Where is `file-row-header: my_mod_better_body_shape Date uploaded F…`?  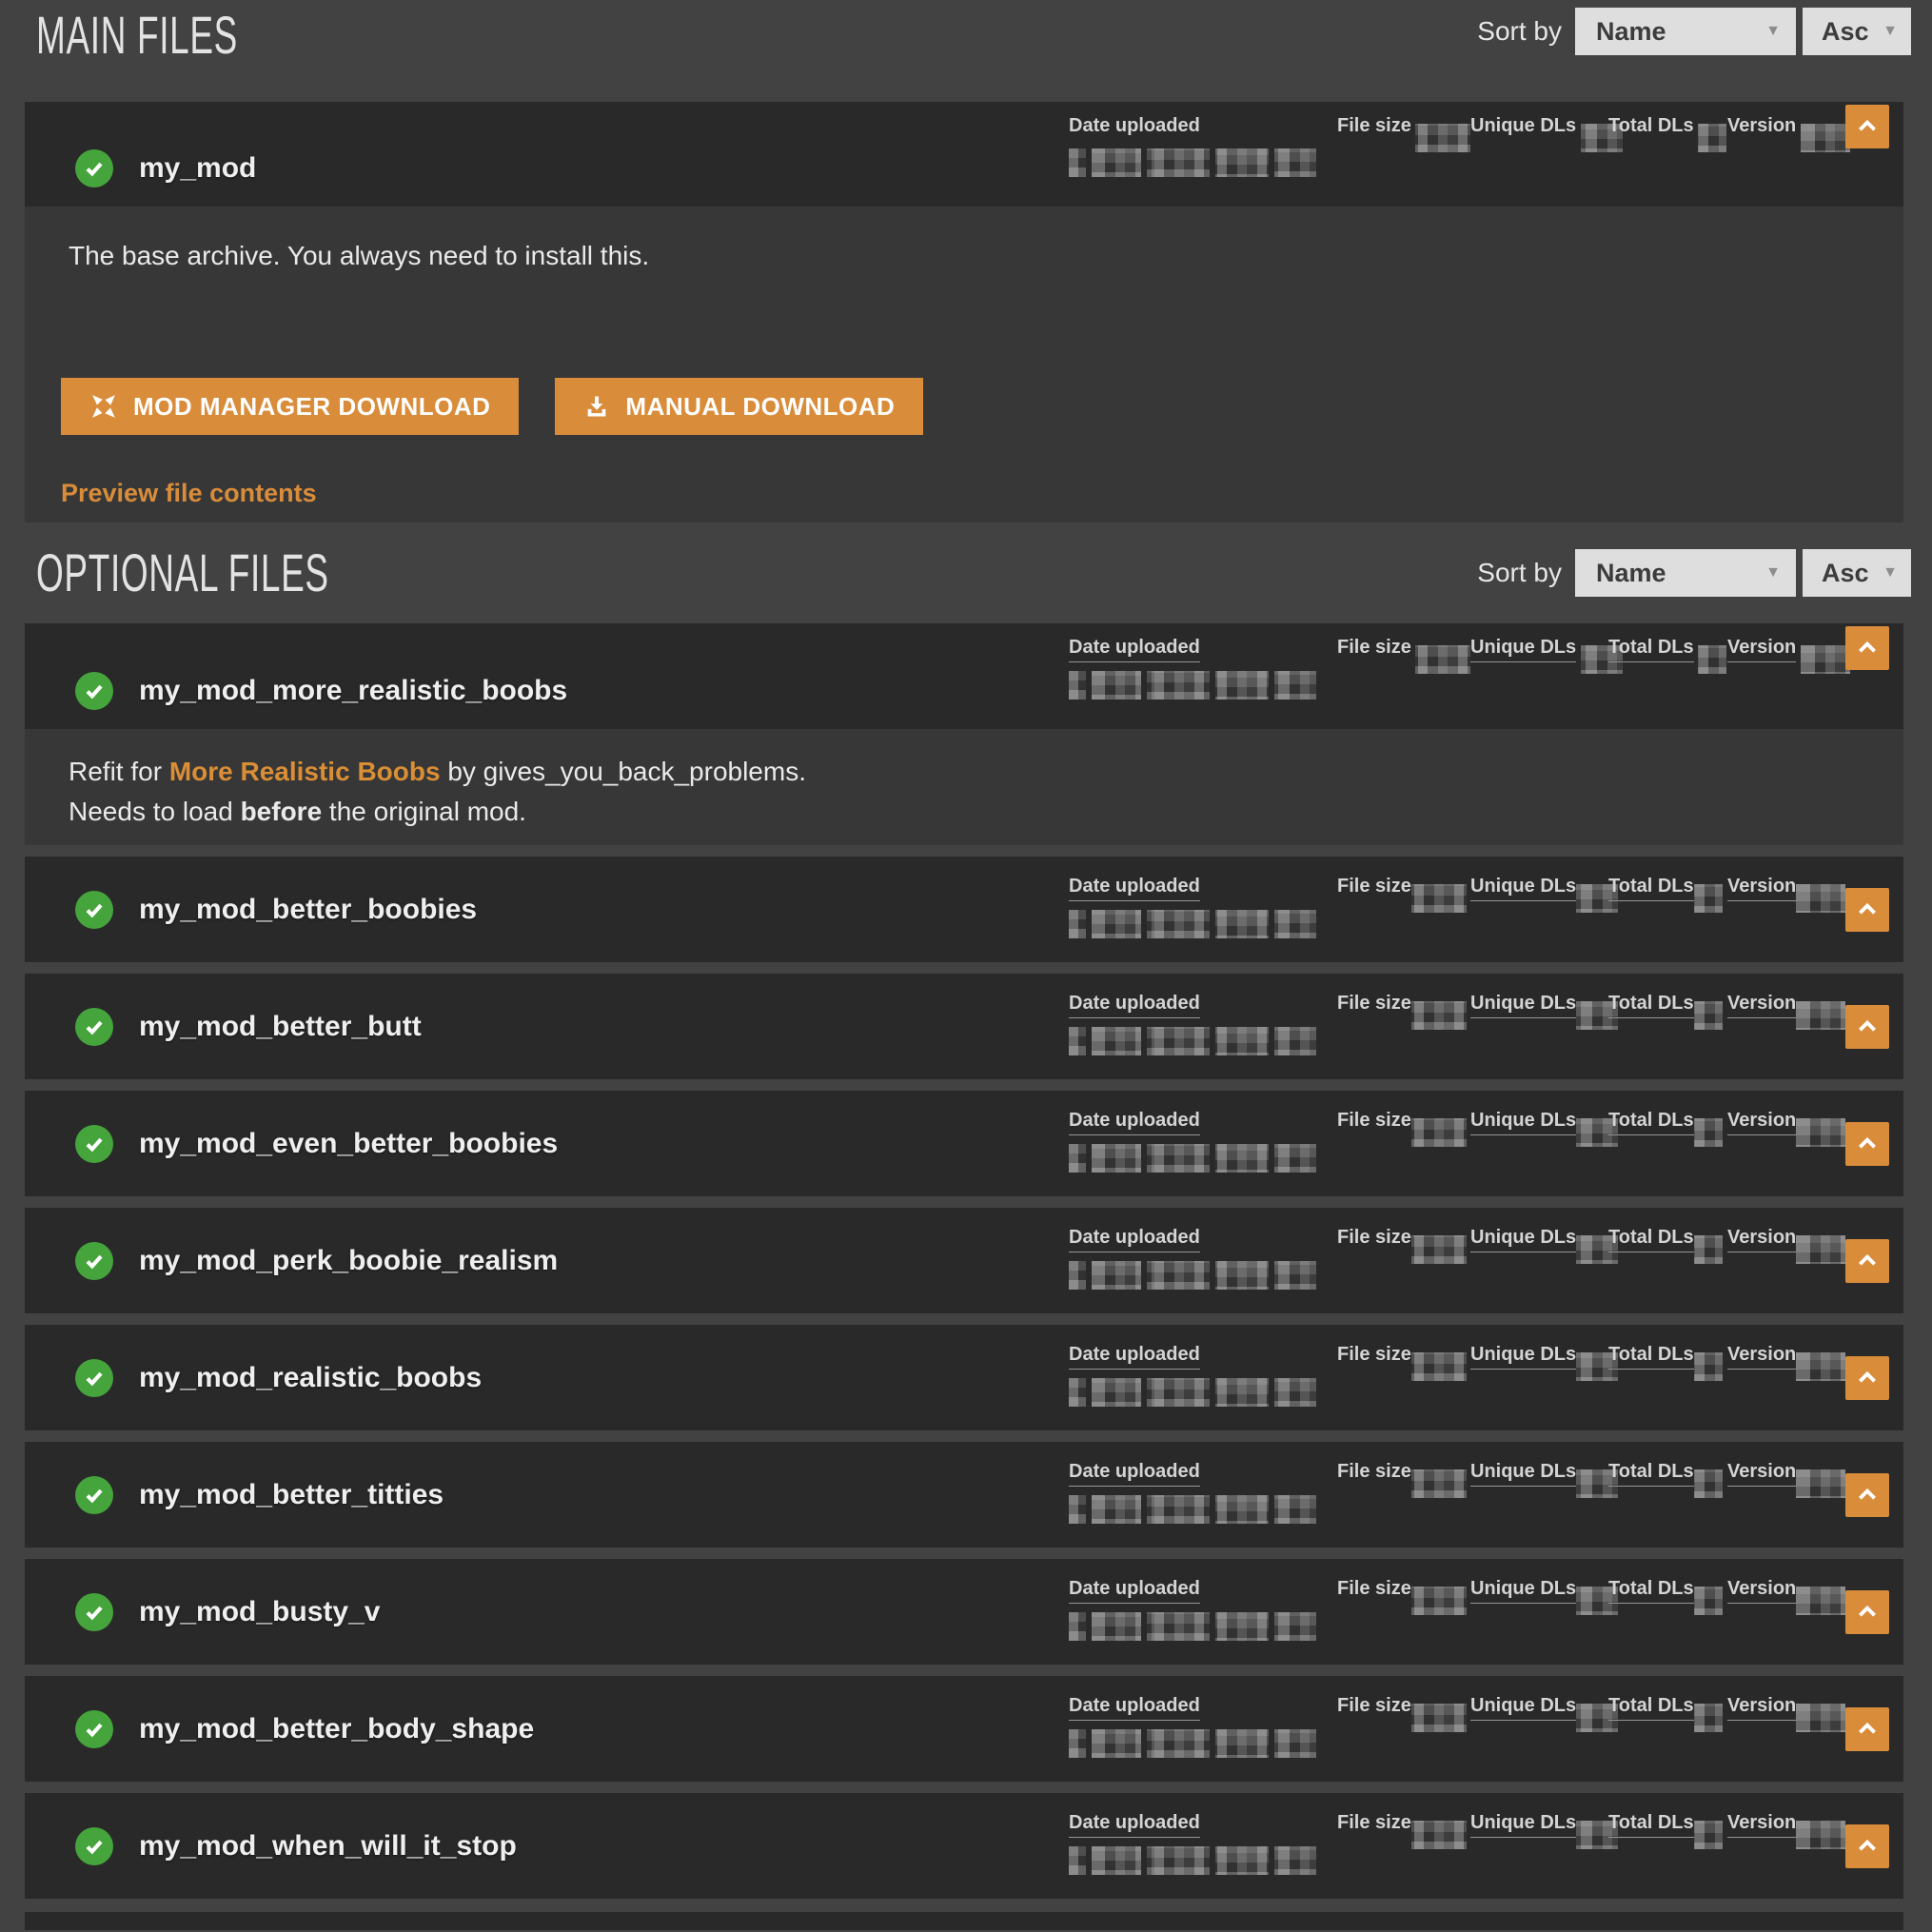
file-row-header: my_mod_better_body_shape Date uploaded F… is located at coordinates (964, 1729).